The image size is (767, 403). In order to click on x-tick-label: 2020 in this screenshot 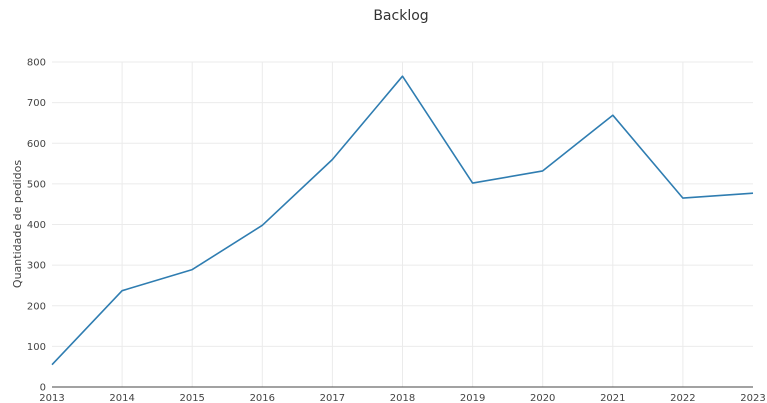, I will do `click(542, 398)`.